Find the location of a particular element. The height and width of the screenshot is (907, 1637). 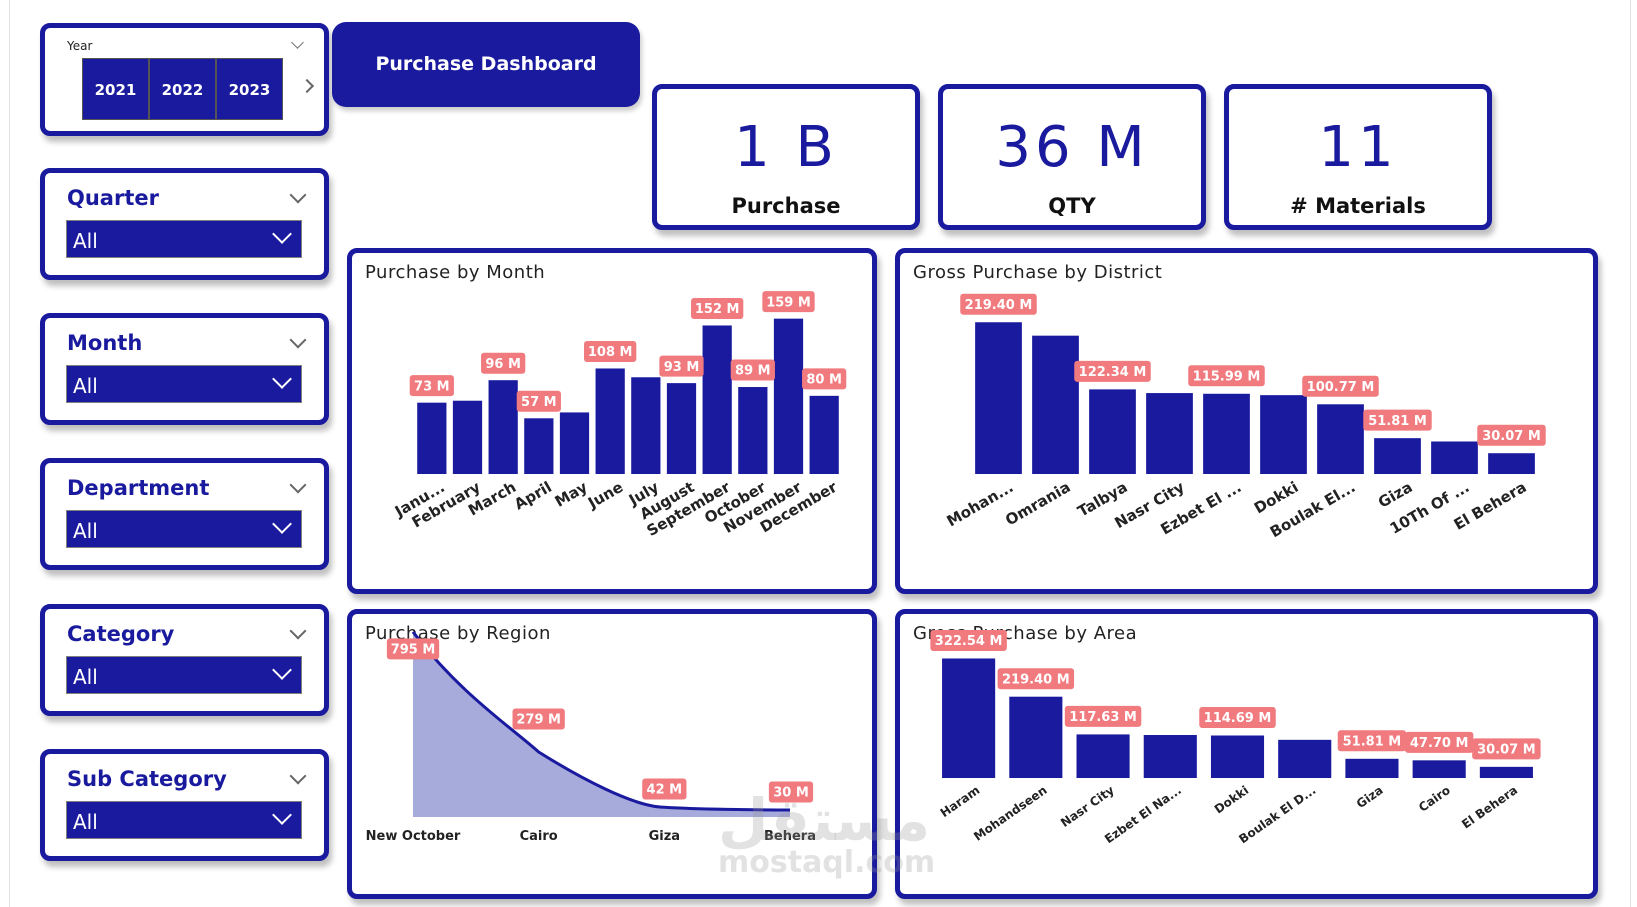

x-tick-label: April is located at coordinates (533, 496).